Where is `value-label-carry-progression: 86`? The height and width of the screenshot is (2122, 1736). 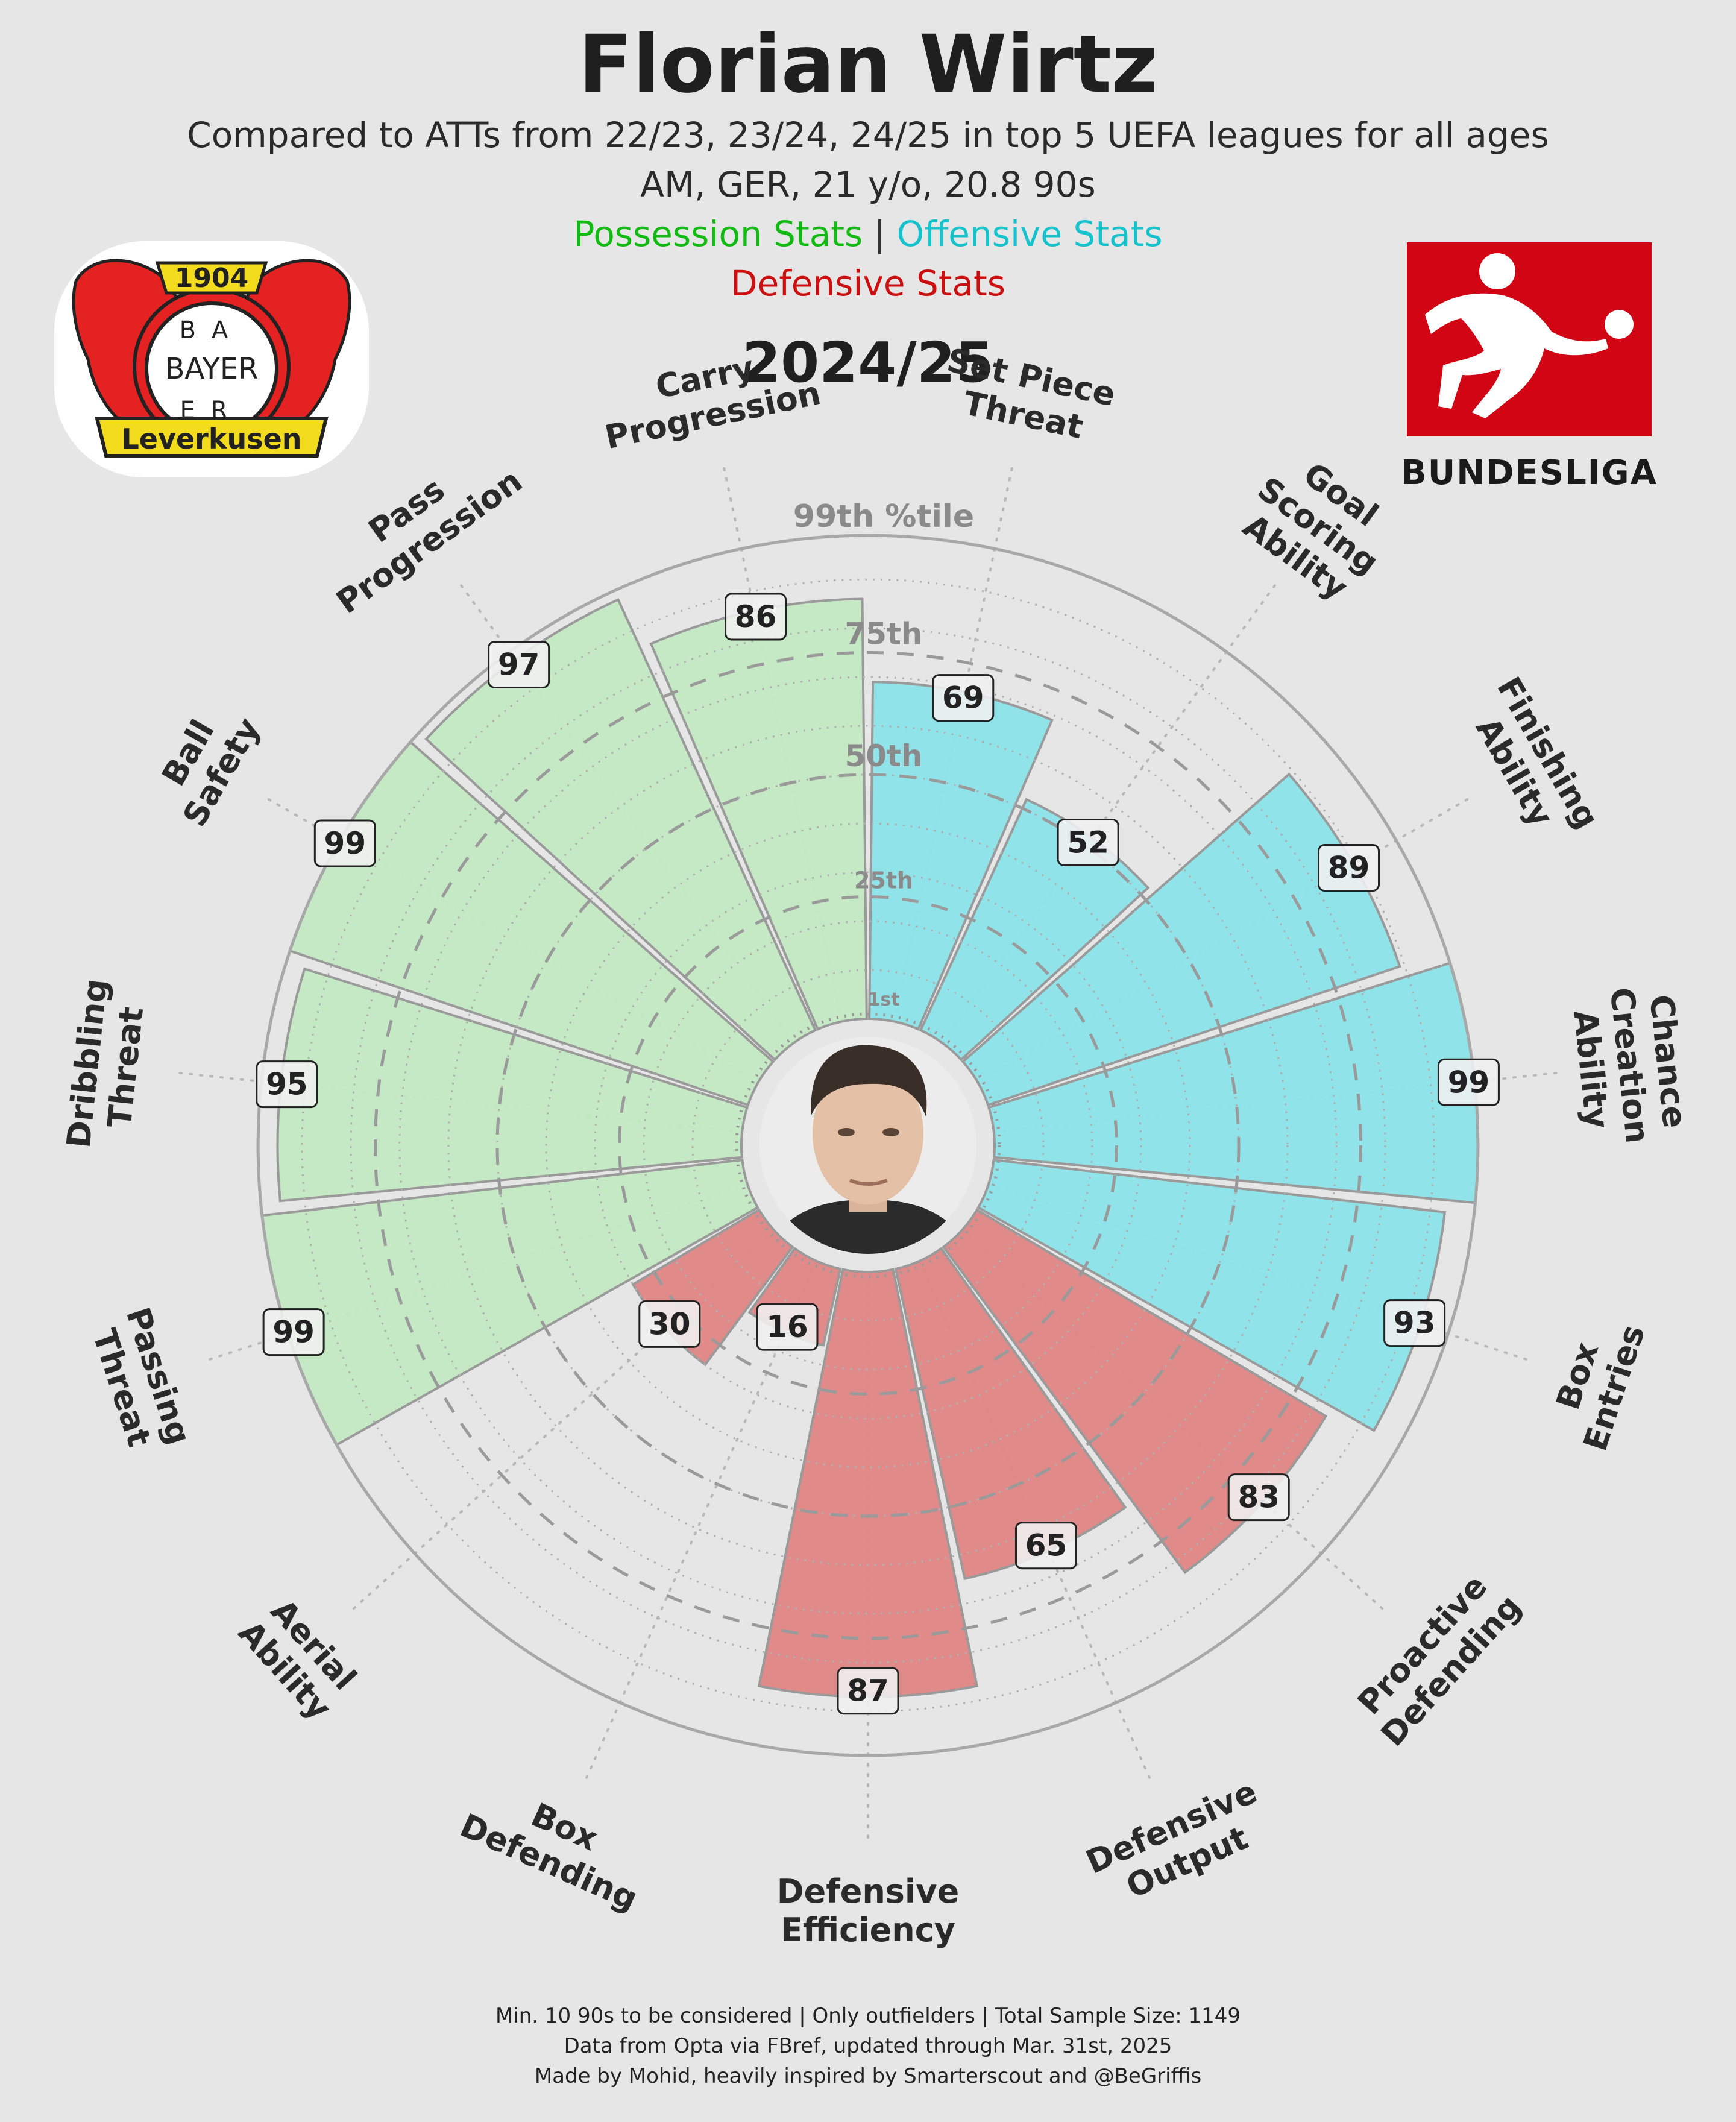
value-label-carry-progression: 86 is located at coordinates (756, 617).